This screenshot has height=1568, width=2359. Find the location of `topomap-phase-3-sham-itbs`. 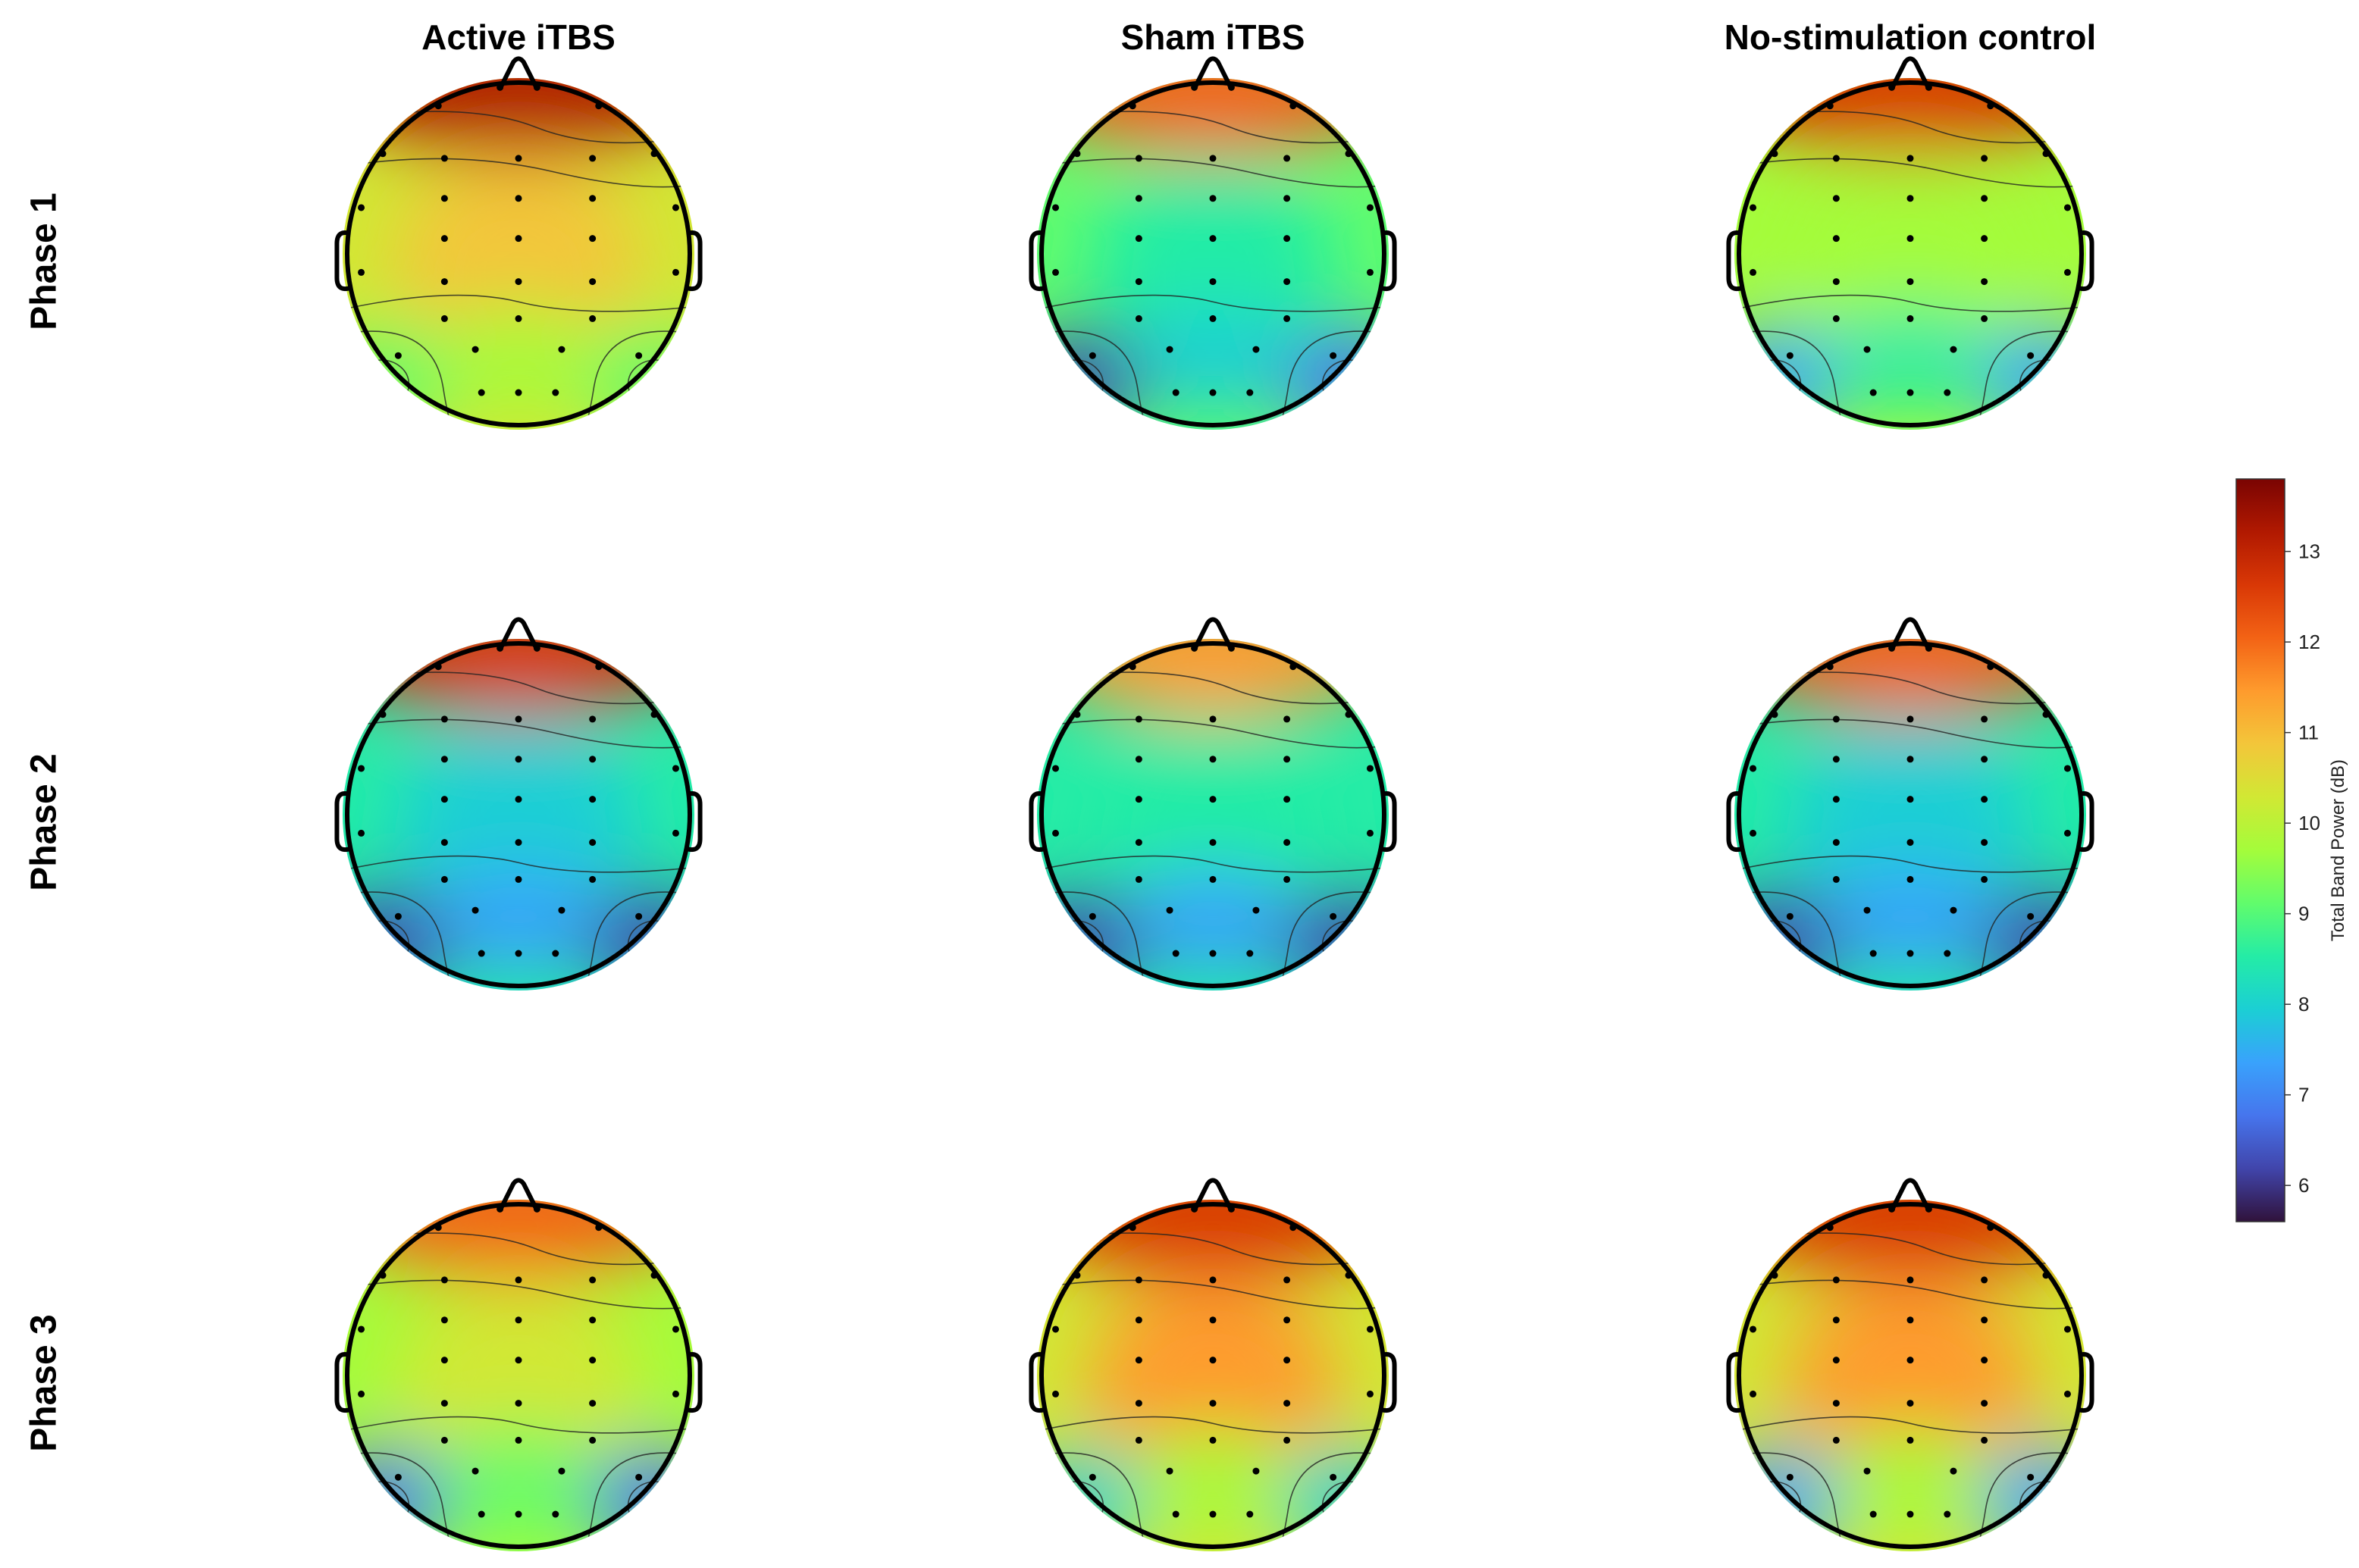

topomap-phase-3-sham-itbs is located at coordinates (1213, 1364).